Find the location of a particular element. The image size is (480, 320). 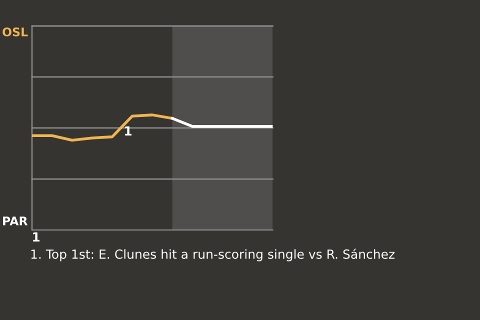

annotation: 1 is located at coordinates (128, 131).